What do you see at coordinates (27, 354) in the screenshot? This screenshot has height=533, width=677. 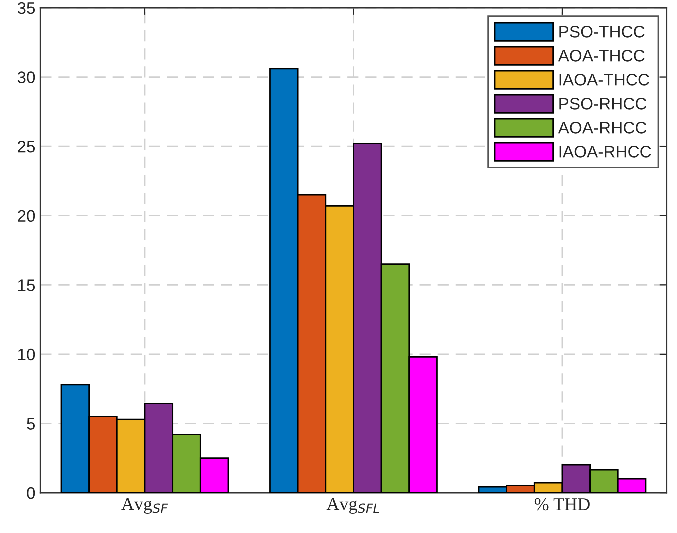 I see `y-tick-label: 10` at bounding box center [27, 354].